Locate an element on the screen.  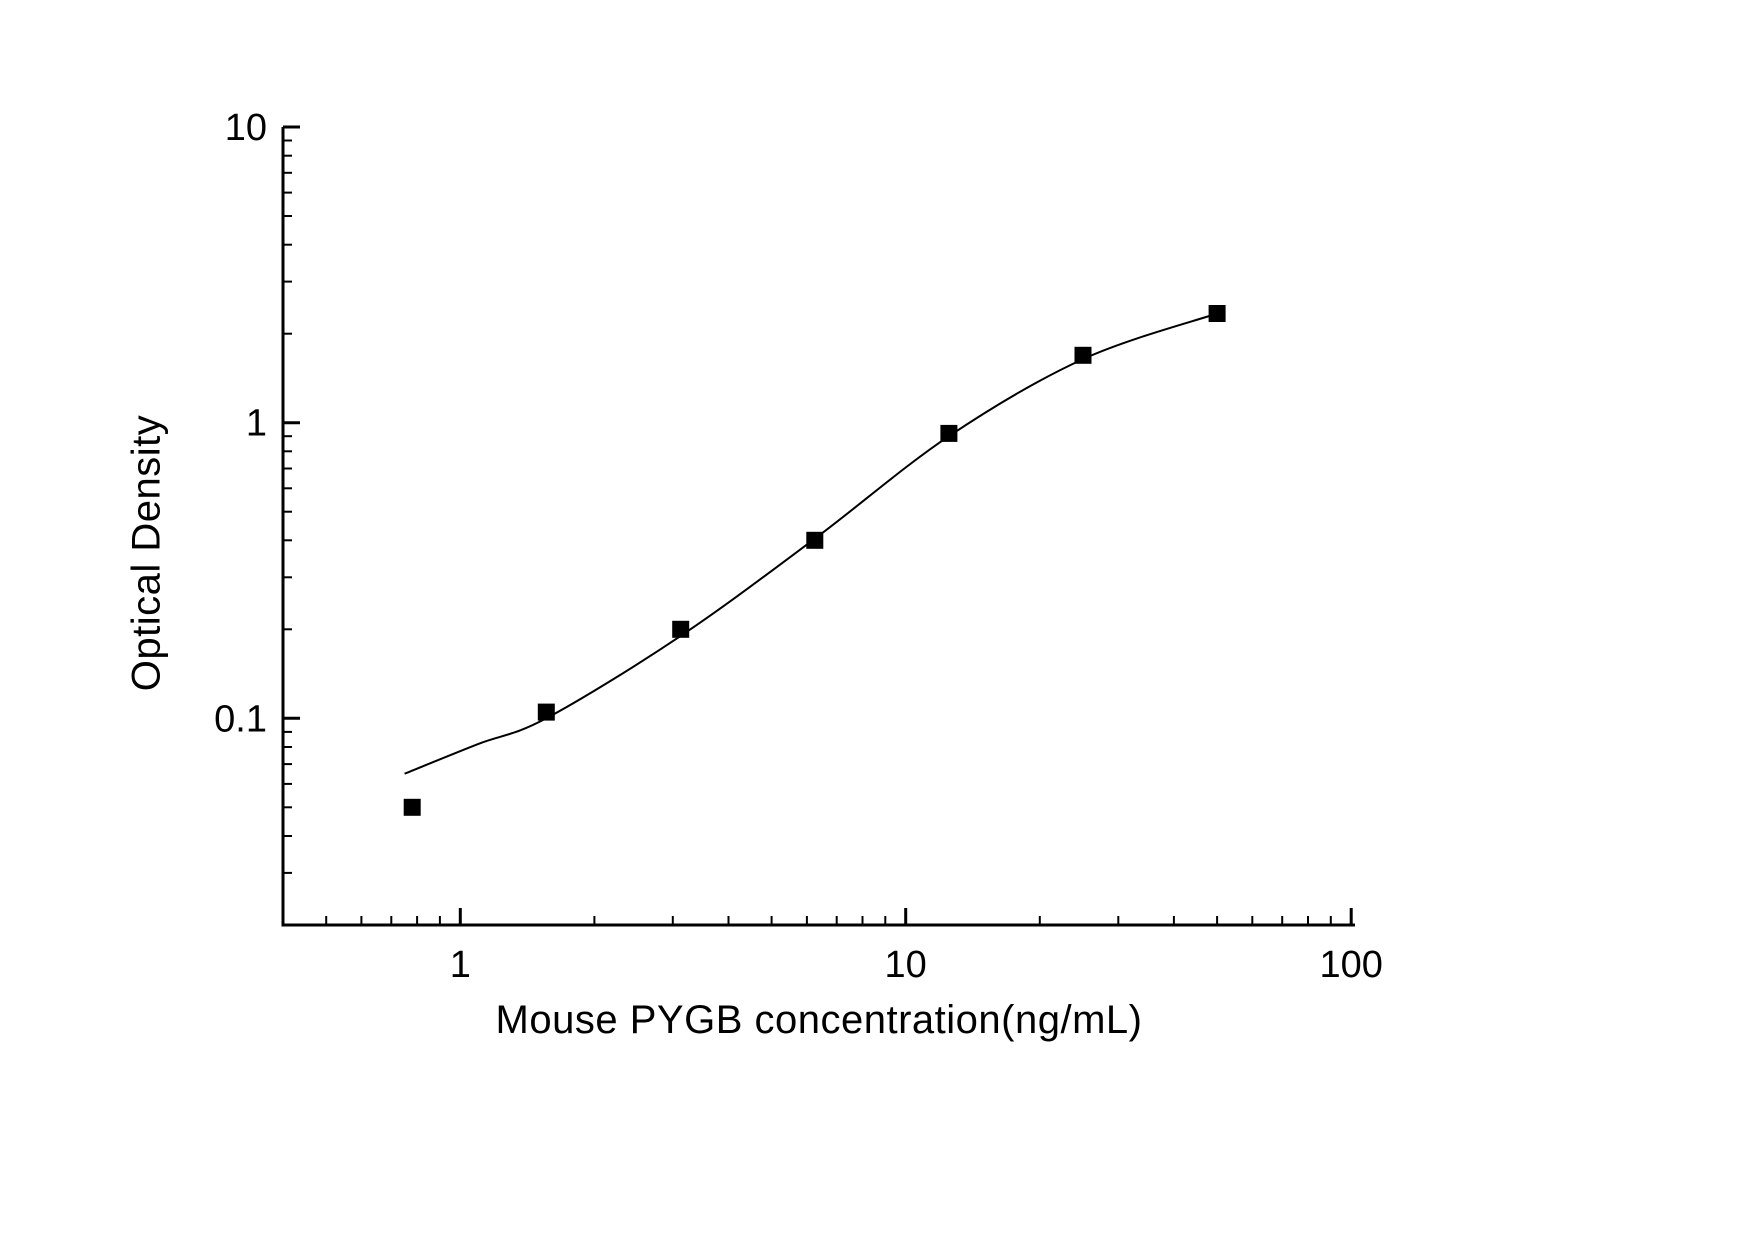
y-tick-label: 1 is located at coordinates (256, 424).